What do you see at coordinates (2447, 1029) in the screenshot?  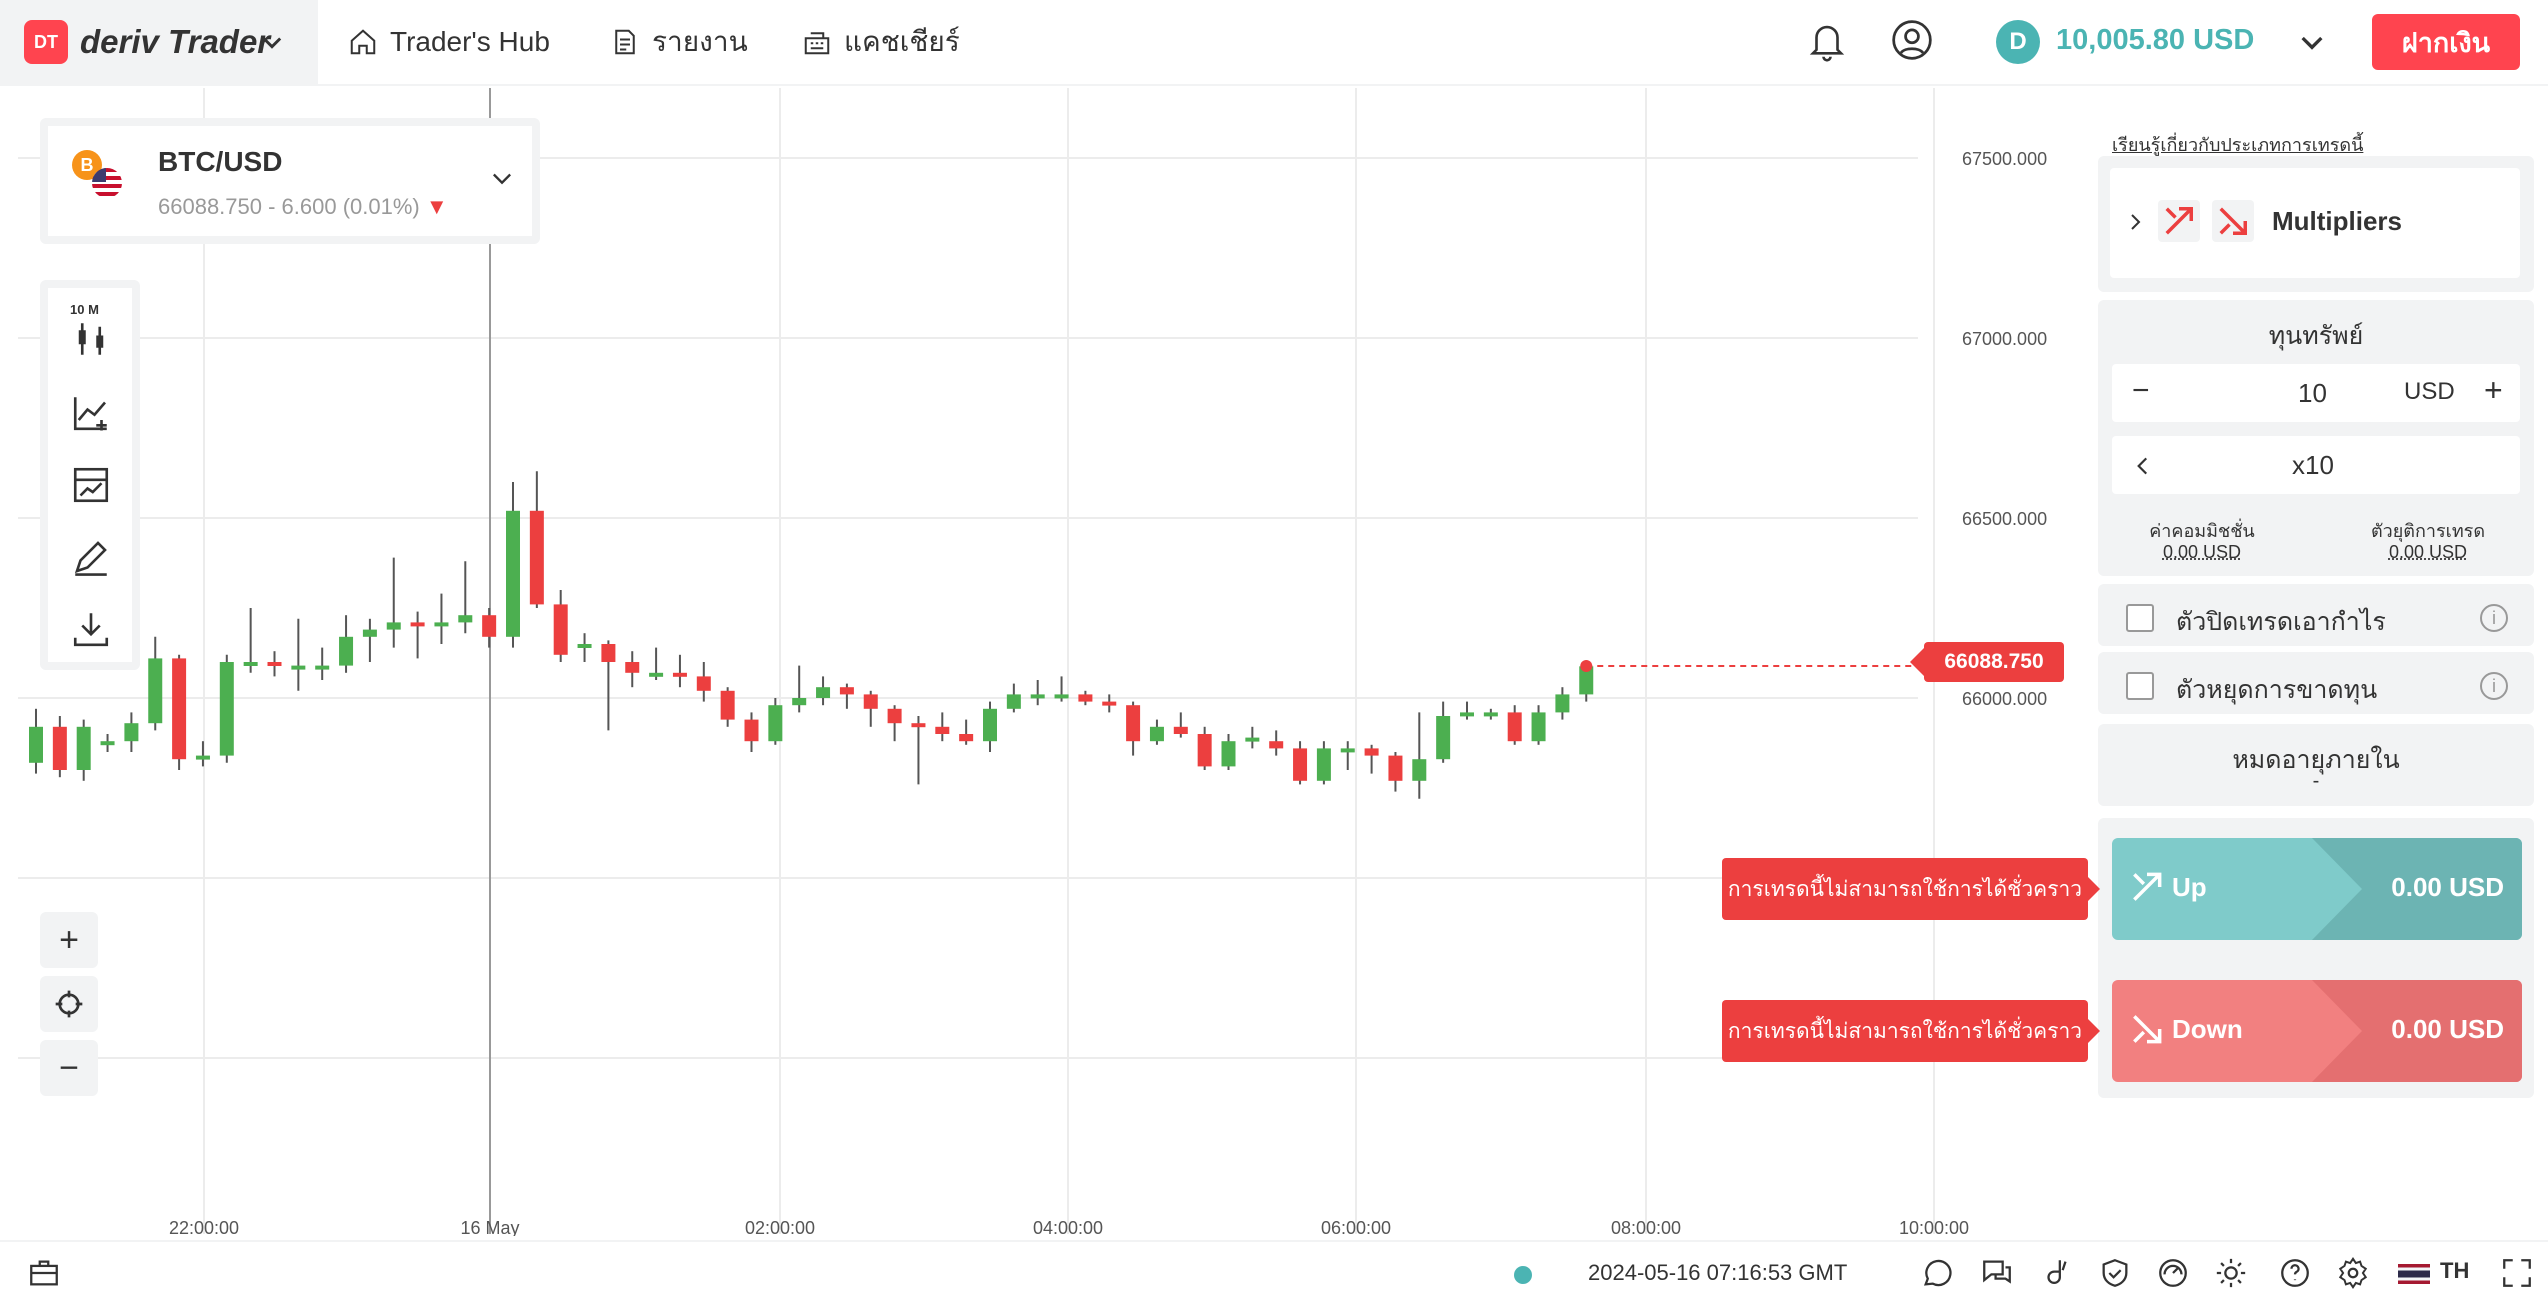 I see `down-payout: 0.00 USD` at bounding box center [2447, 1029].